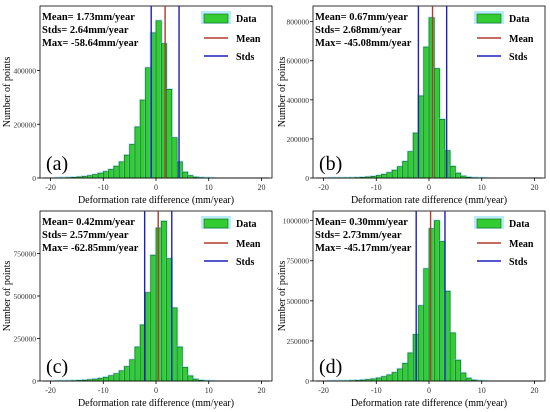 Image resolution: width=550 pixels, height=412 pixels. Describe the element at coordinates (296, 221) in the screenshot. I see `y-tick-label: 1000000` at that location.